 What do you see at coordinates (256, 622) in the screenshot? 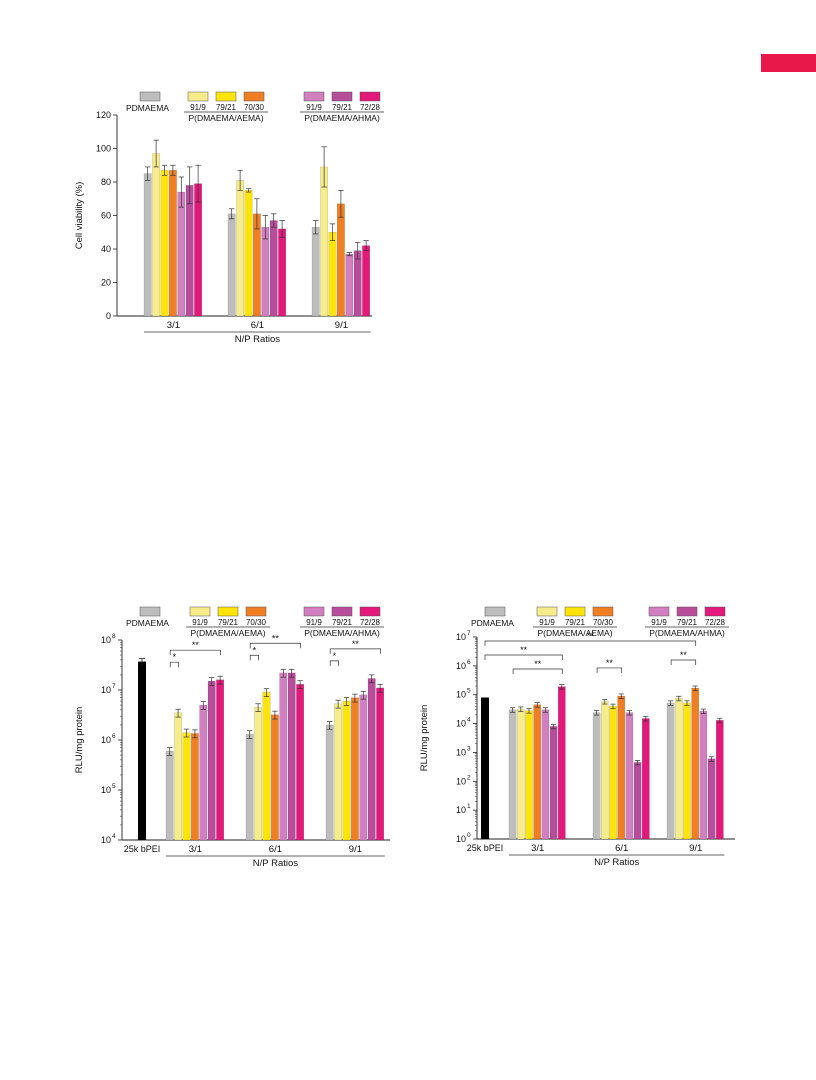
I see `legend-item-group1-2: 70/30` at bounding box center [256, 622].